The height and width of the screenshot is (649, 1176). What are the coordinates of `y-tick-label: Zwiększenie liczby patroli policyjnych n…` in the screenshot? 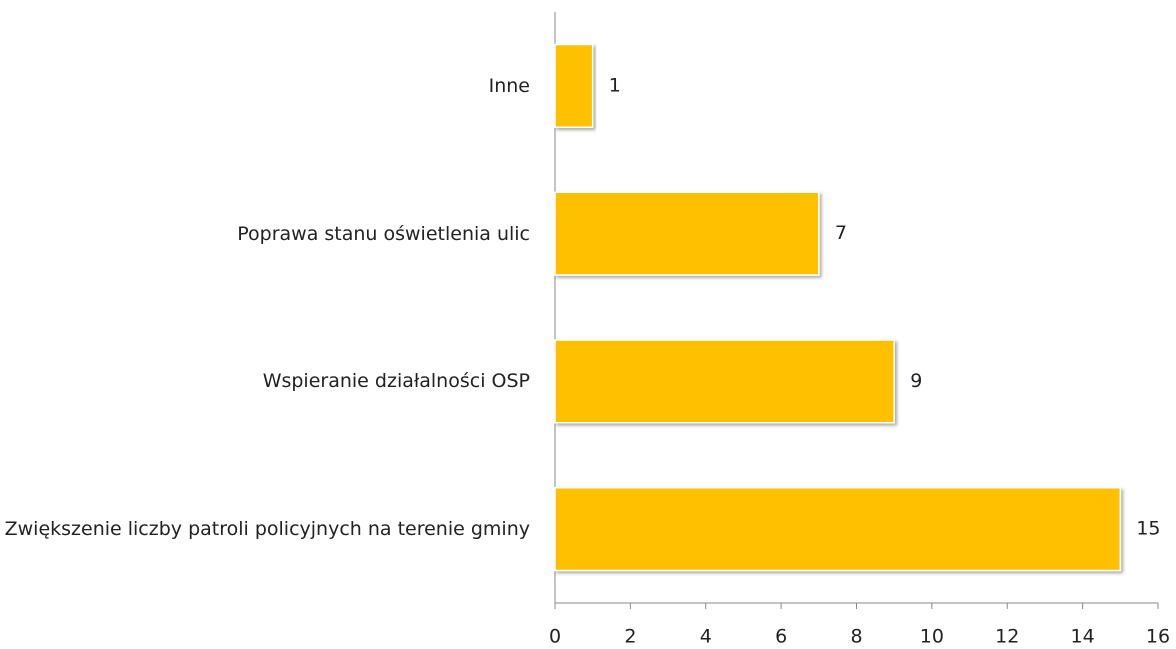 It's located at (267, 529).